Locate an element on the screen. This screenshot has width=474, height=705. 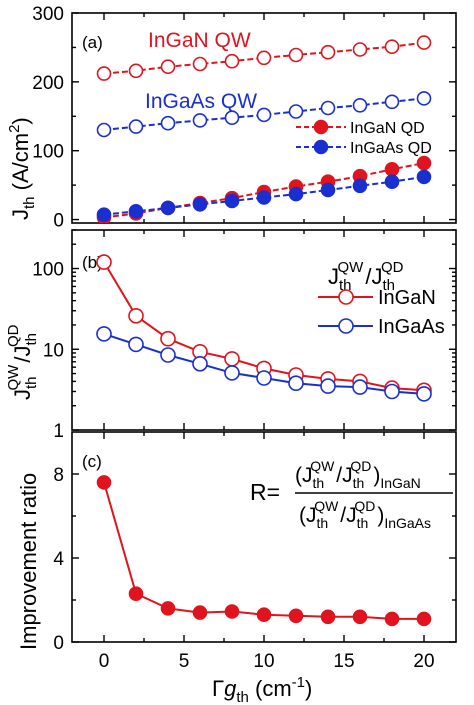
panel-a-ylabel: Jth (A/cm2) is located at coordinates (22, 168).